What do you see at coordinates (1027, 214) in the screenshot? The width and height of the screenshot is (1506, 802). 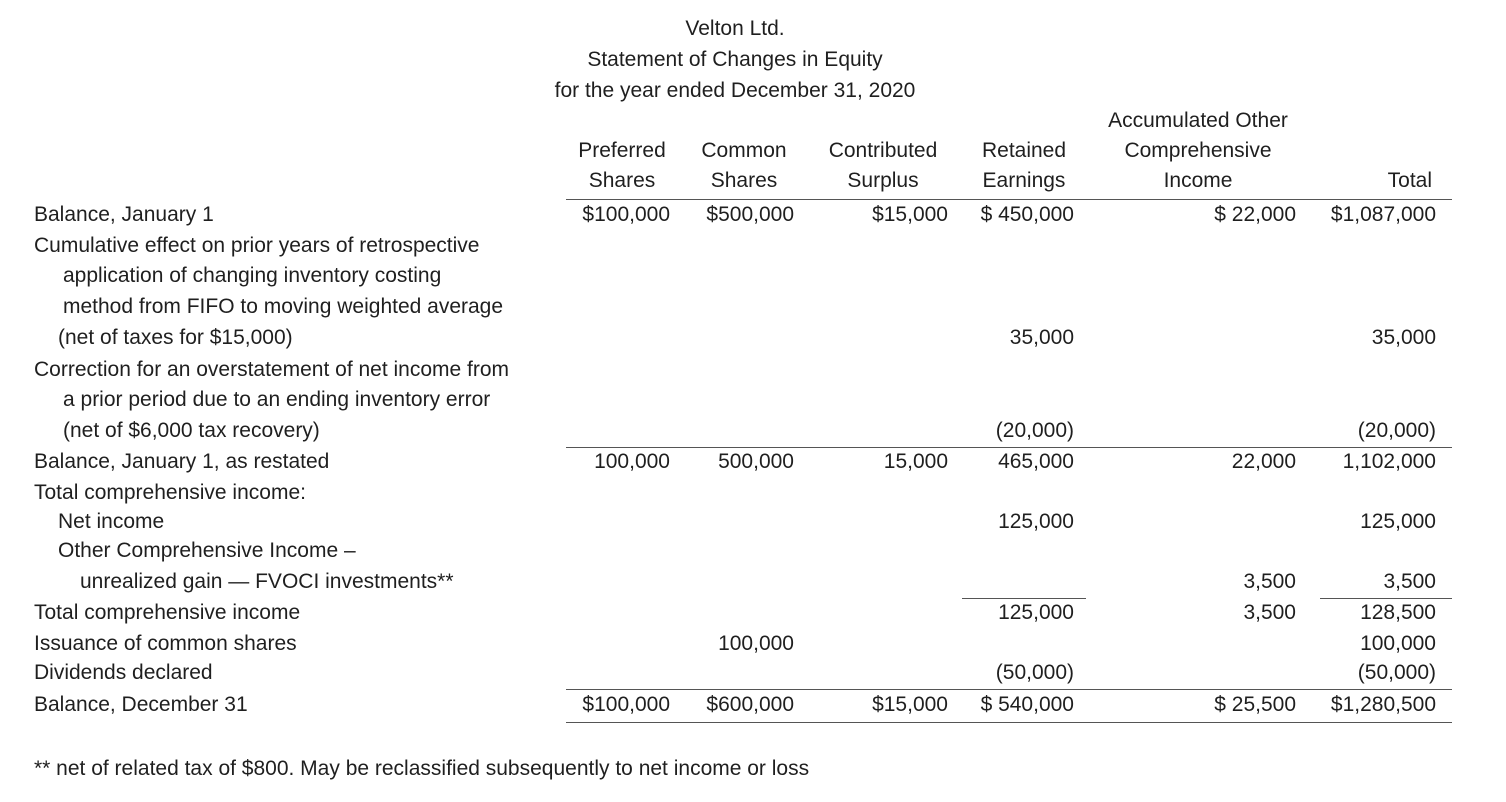 I see `cell-retained-balance-jan1: $ 450,000` at bounding box center [1027, 214].